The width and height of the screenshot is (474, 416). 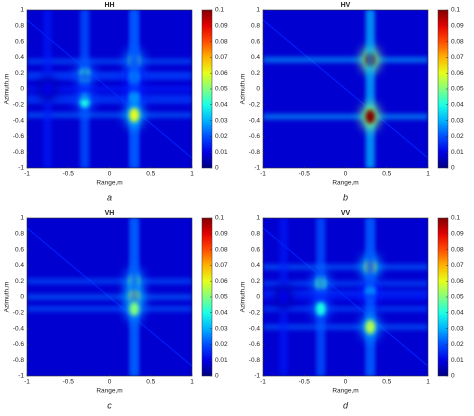 I want to click on diagonal-artifact, so click(x=345, y=89).